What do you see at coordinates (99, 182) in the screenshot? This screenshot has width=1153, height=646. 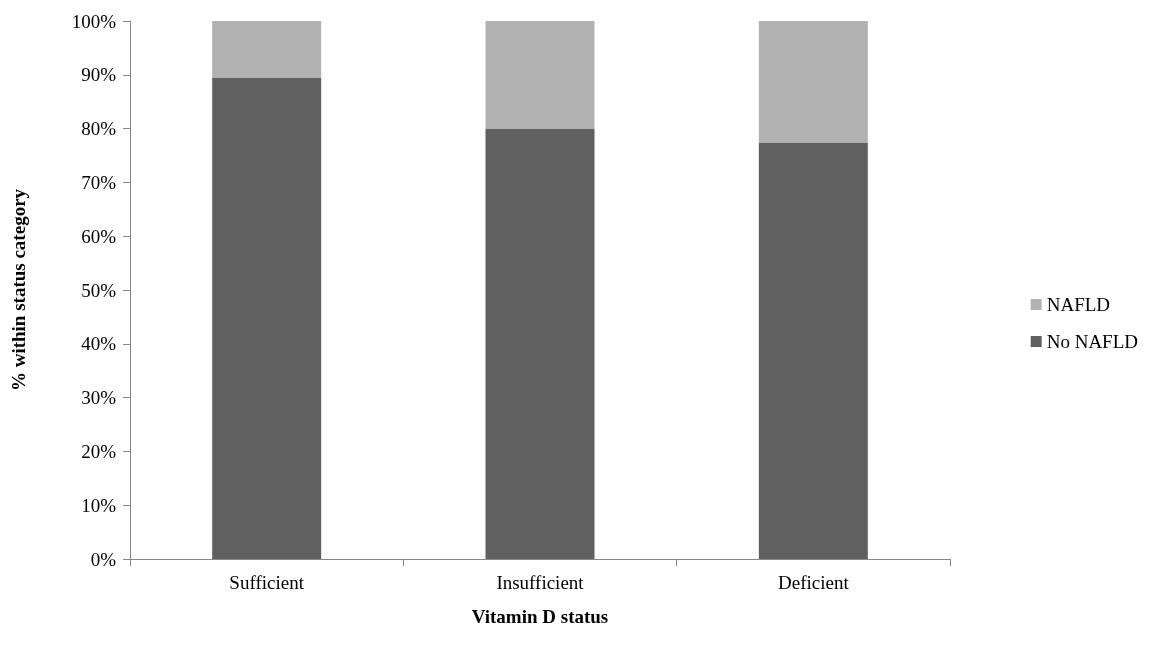 I see `y-tick-label: 70%` at bounding box center [99, 182].